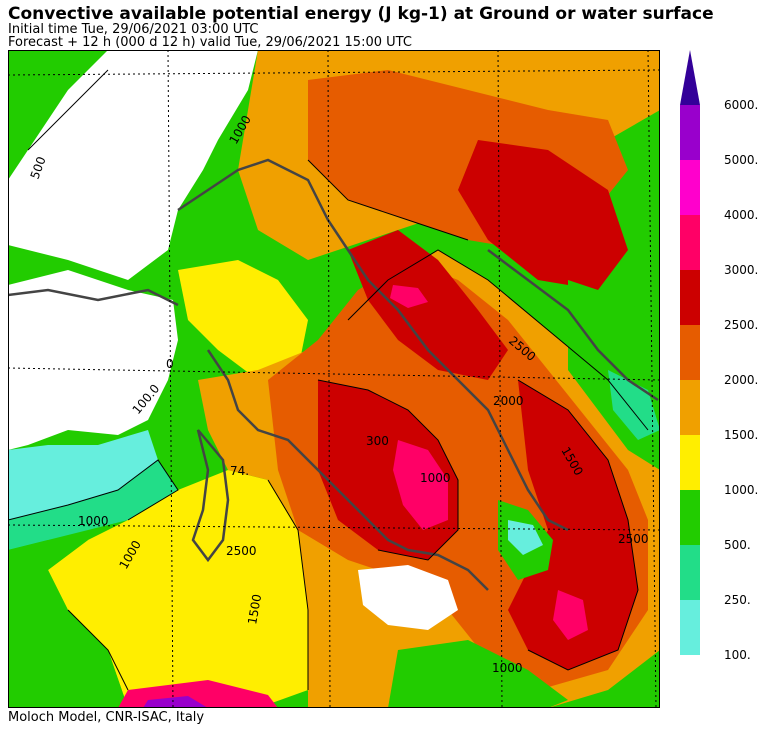 This screenshot has width=760, height=731. I want to click on region-2500-adriatic, so click(428, 305).